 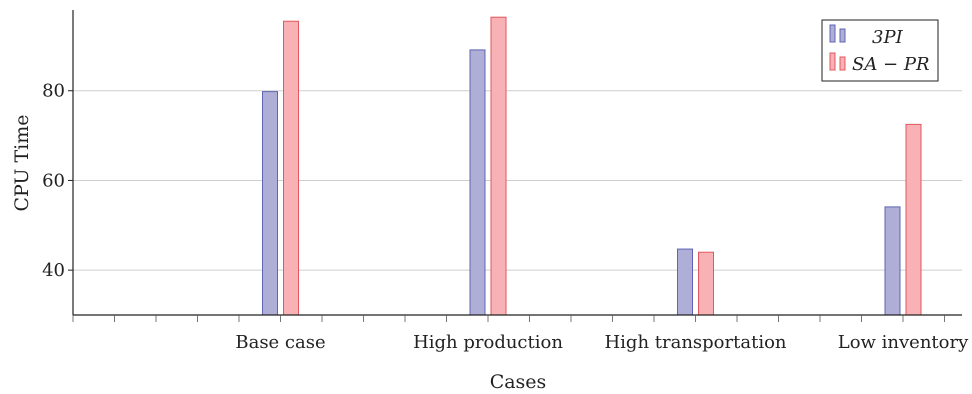 I want to click on legend-label-3pi: 3PI, so click(x=888, y=37).